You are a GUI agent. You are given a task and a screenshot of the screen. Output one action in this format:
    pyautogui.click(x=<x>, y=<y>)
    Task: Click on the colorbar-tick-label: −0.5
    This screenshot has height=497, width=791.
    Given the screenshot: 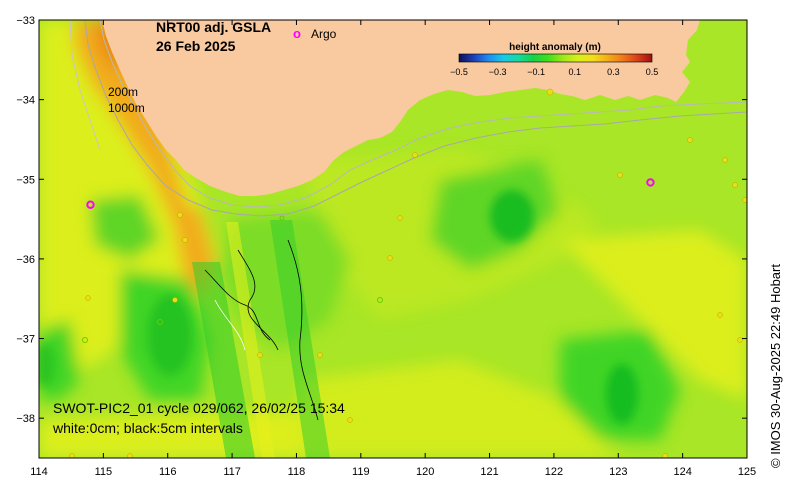 What is the action you would take?
    pyautogui.click(x=459, y=72)
    